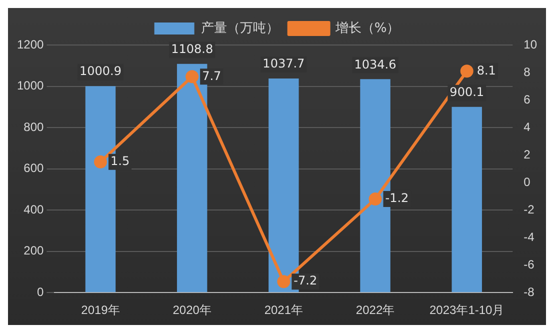 The height and width of the screenshot is (333, 554). What do you see at coordinates (192, 310) in the screenshot?
I see `x-tick-label: 2020年` at bounding box center [192, 310].